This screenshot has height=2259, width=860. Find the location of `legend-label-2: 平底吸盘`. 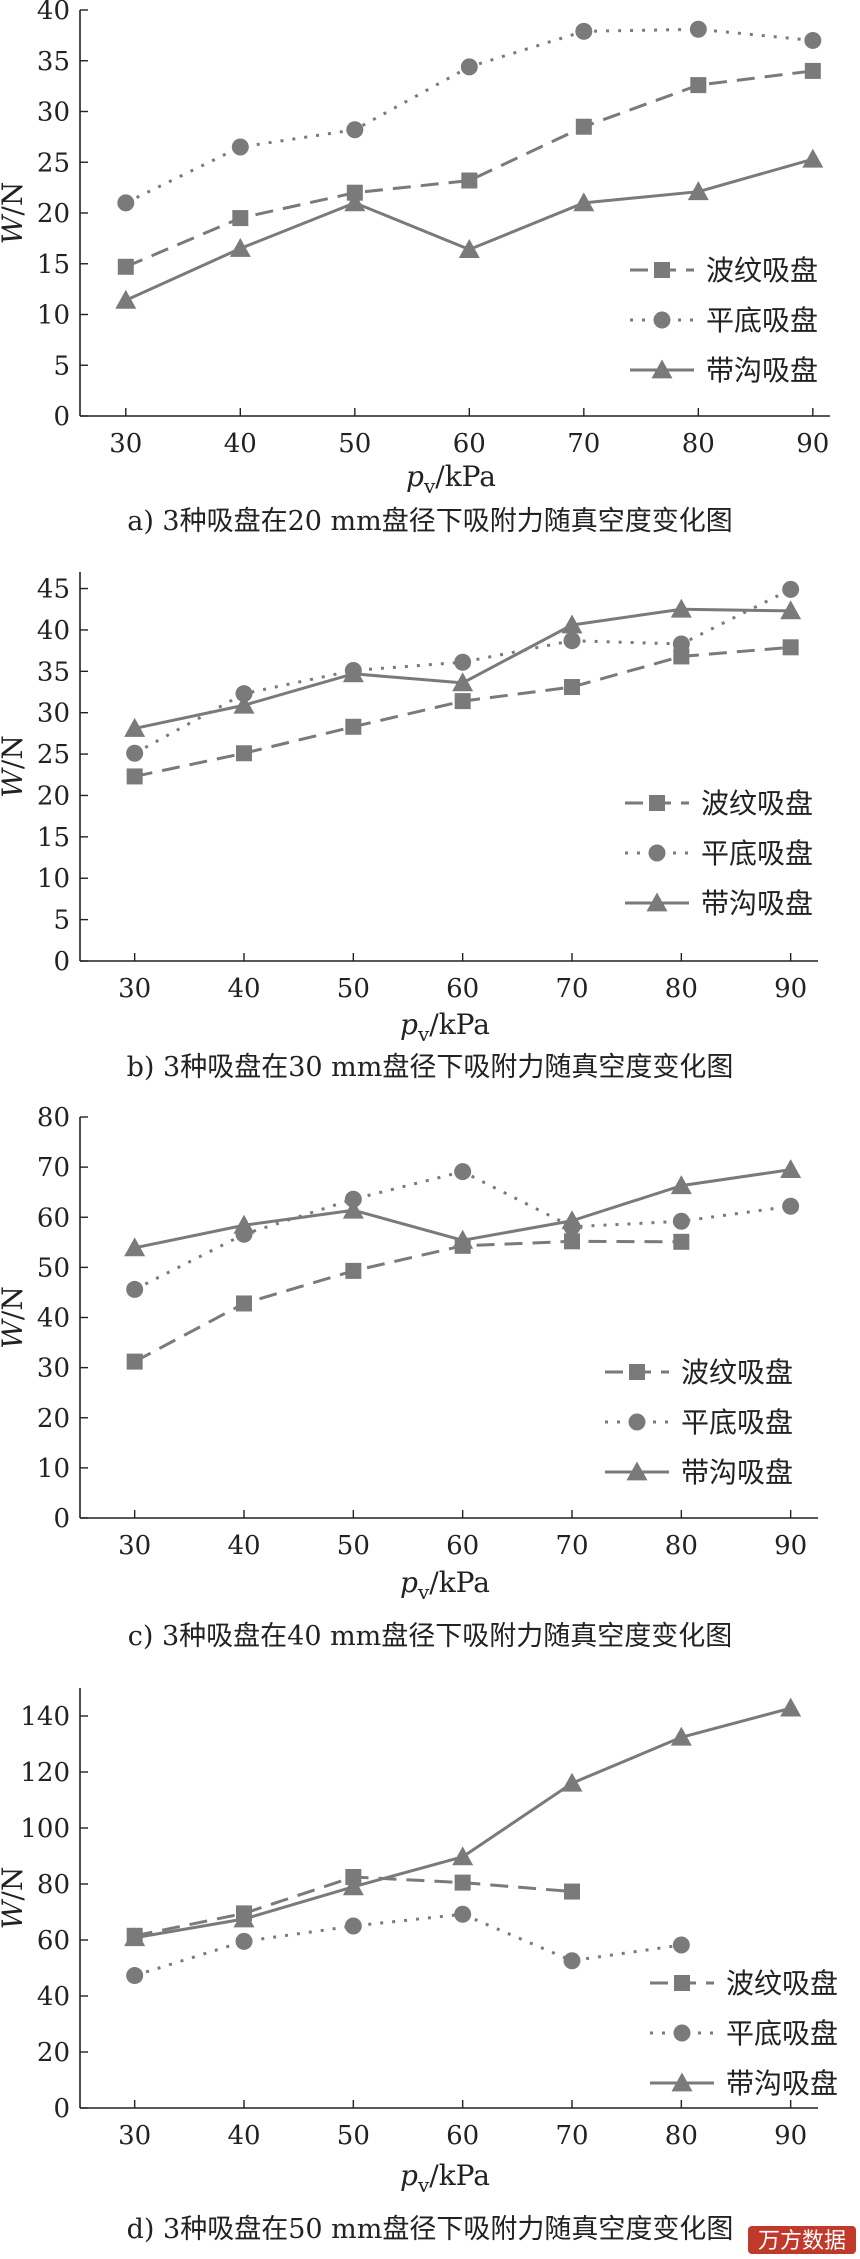

legend-label-2: 平底吸盘 is located at coordinates (762, 320).